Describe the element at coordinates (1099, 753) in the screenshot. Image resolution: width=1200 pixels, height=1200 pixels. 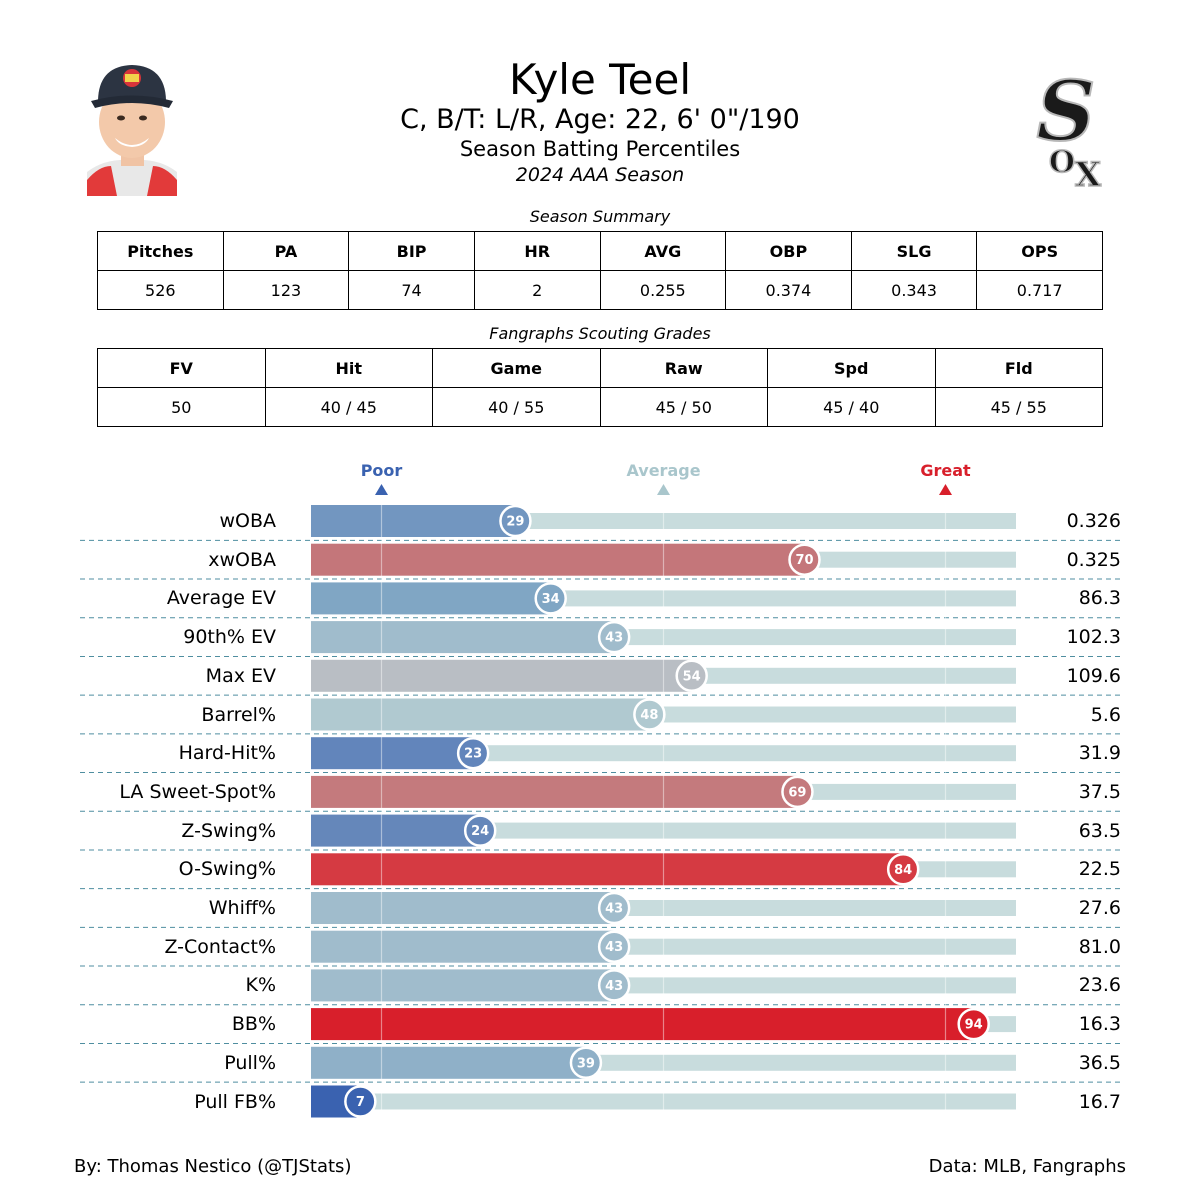
I see `metric-value: 31.9` at that location.